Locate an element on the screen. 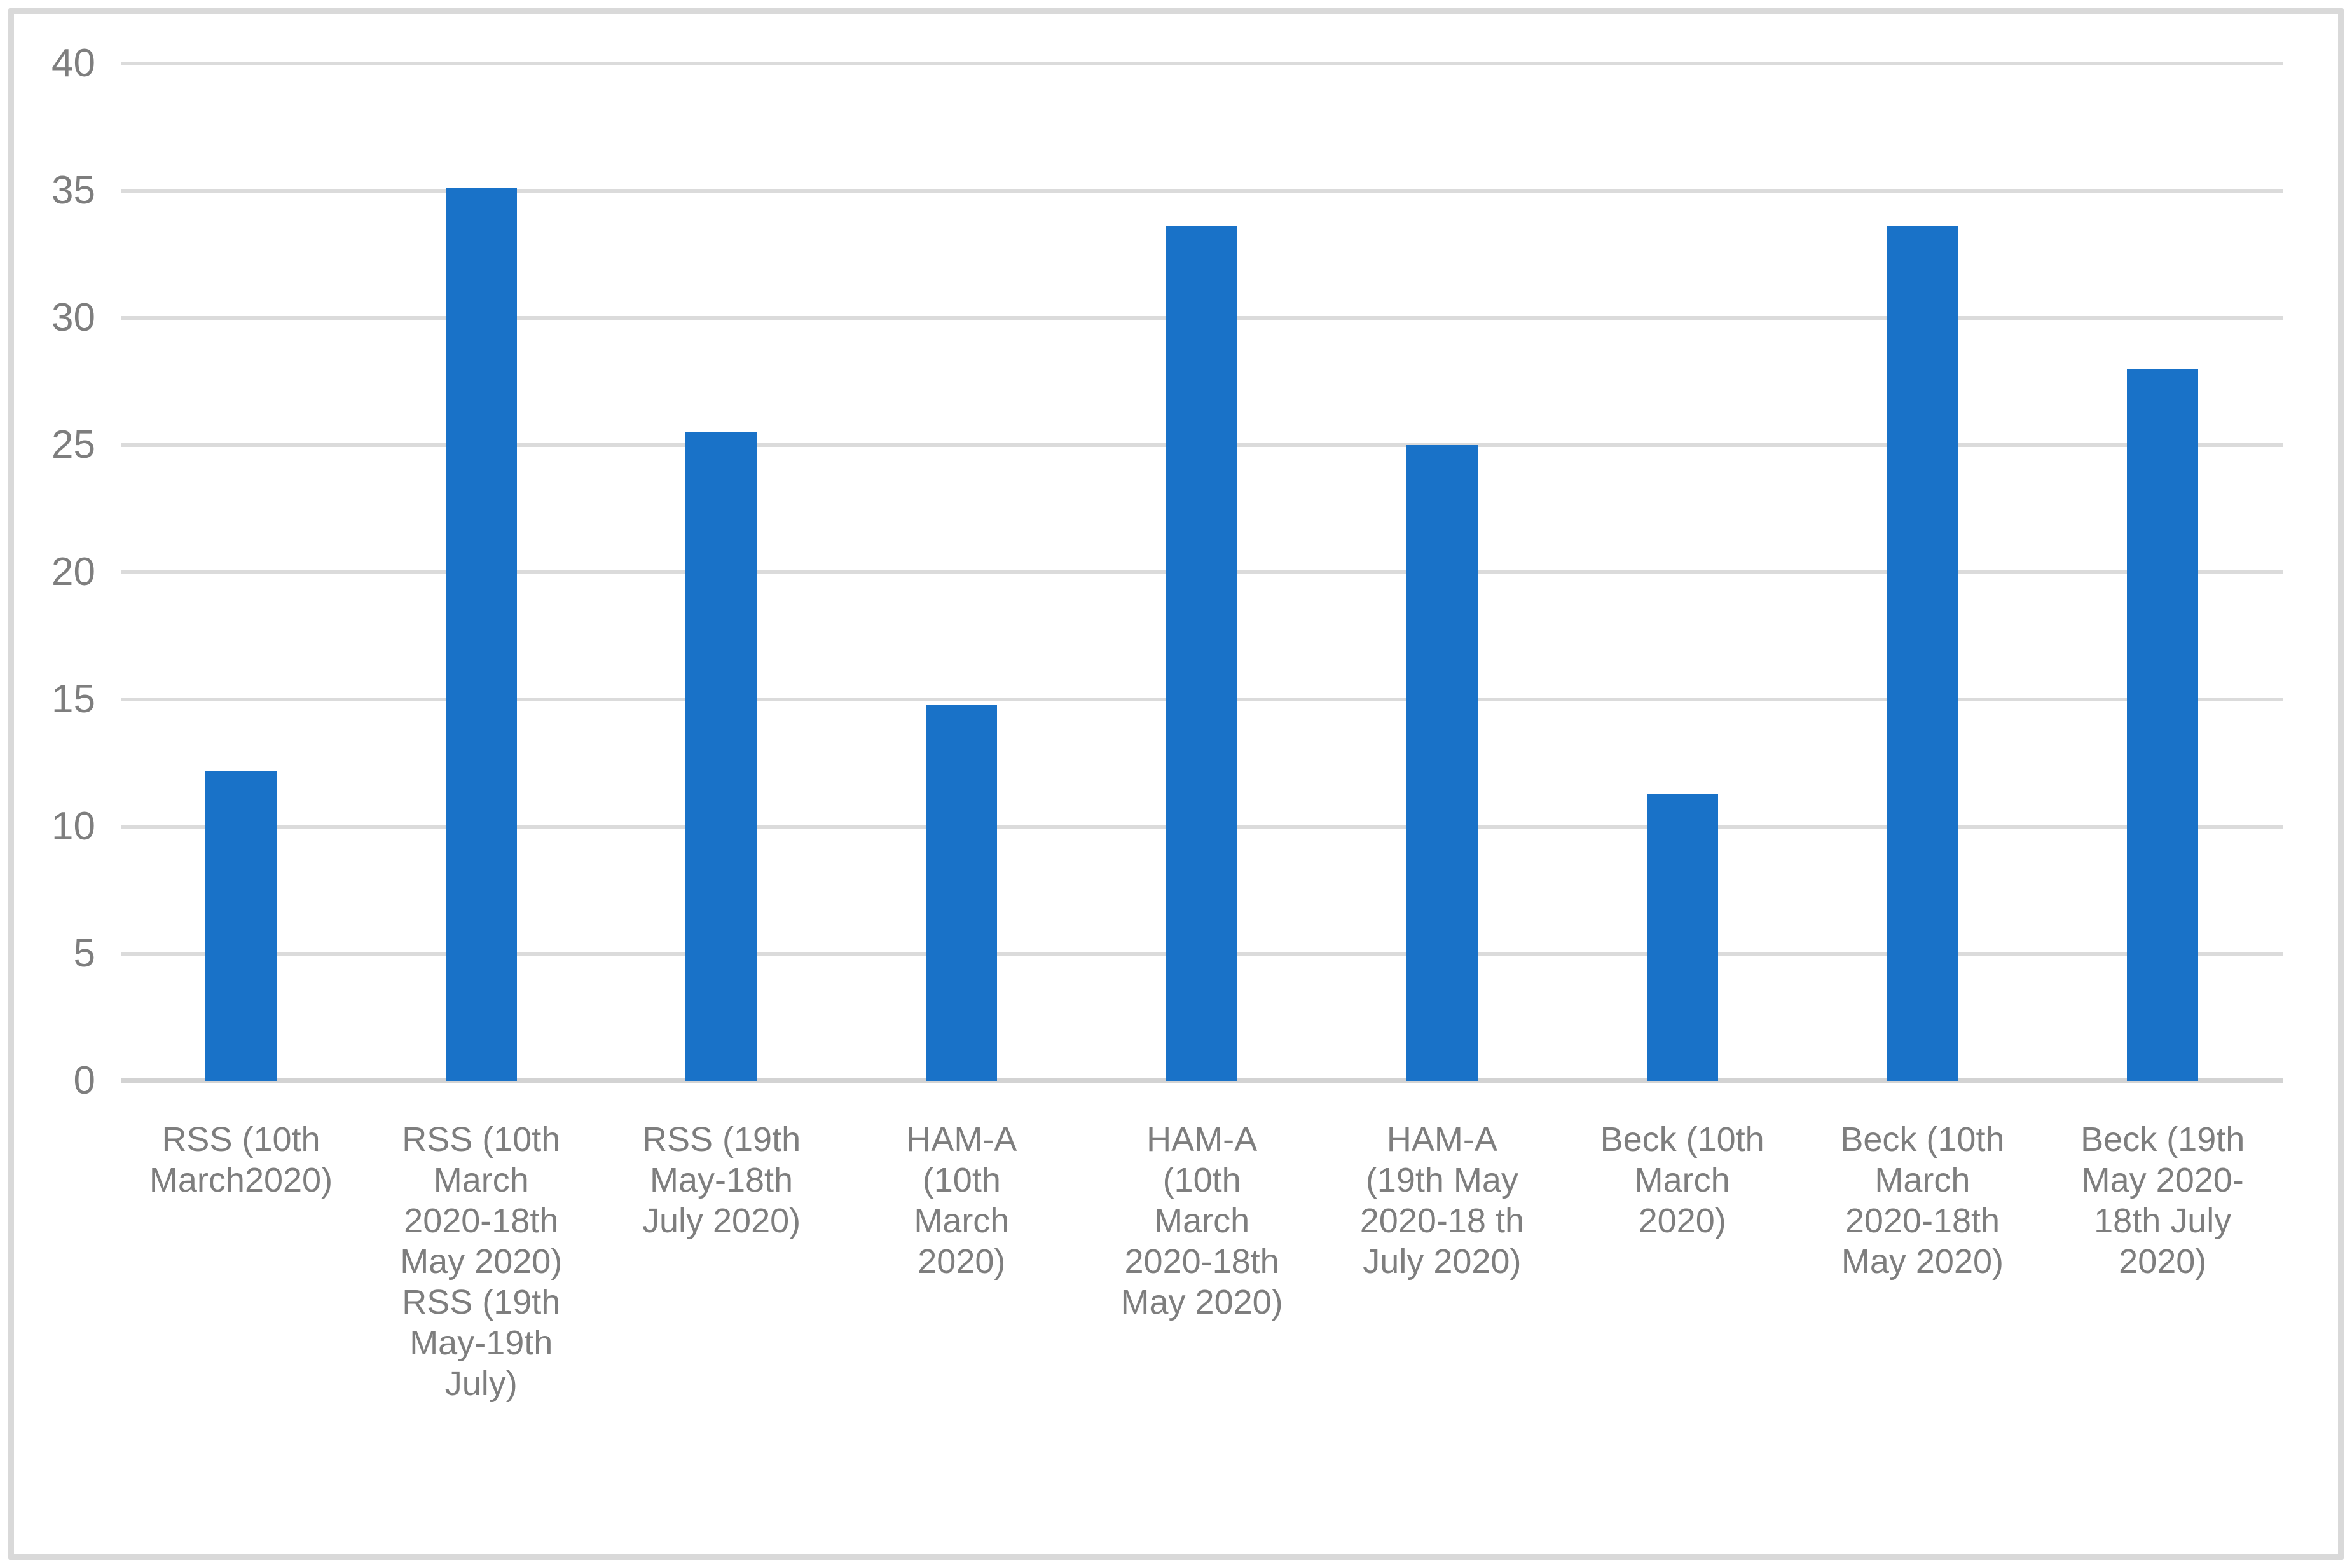 The height and width of the screenshot is (1568, 2352). y-tick-label-15: 15 is located at coordinates (73, 699).